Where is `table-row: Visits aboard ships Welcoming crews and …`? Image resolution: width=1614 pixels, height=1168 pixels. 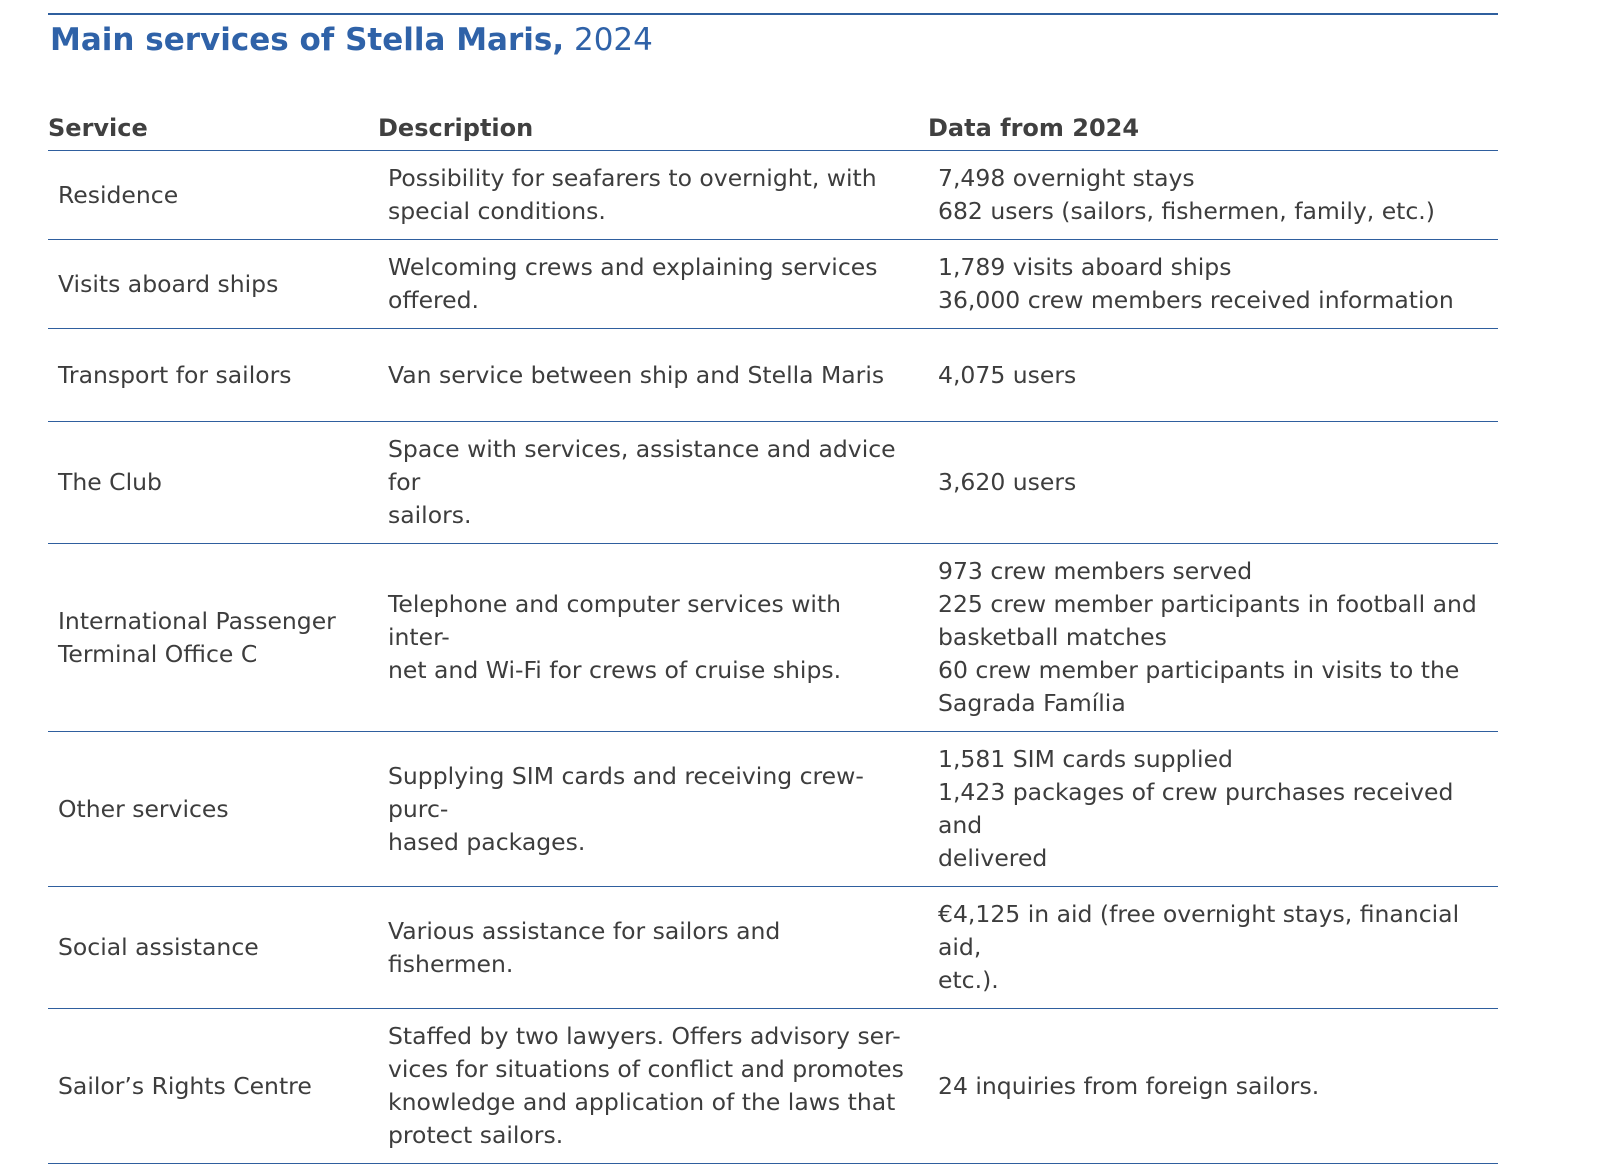
table-row: Visits aboard ships Welcoming crews and … is located at coordinates (773, 284).